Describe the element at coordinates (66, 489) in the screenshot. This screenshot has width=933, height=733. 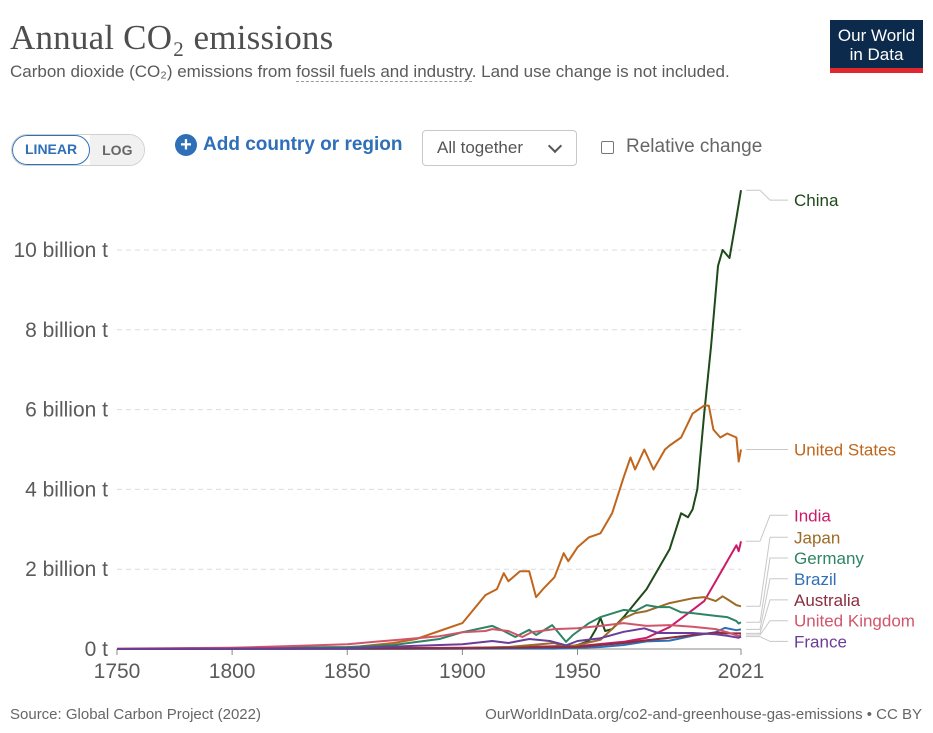
I see `y-tick-label: 4 billion t` at that location.